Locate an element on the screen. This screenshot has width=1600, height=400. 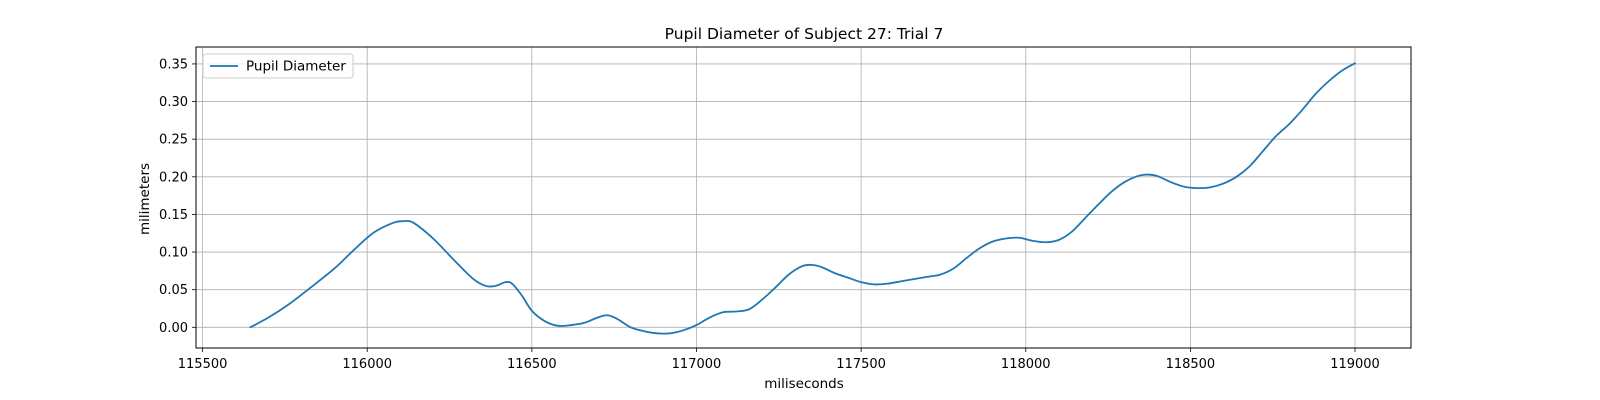
x-tick-label: 117500 is located at coordinates (861, 364).